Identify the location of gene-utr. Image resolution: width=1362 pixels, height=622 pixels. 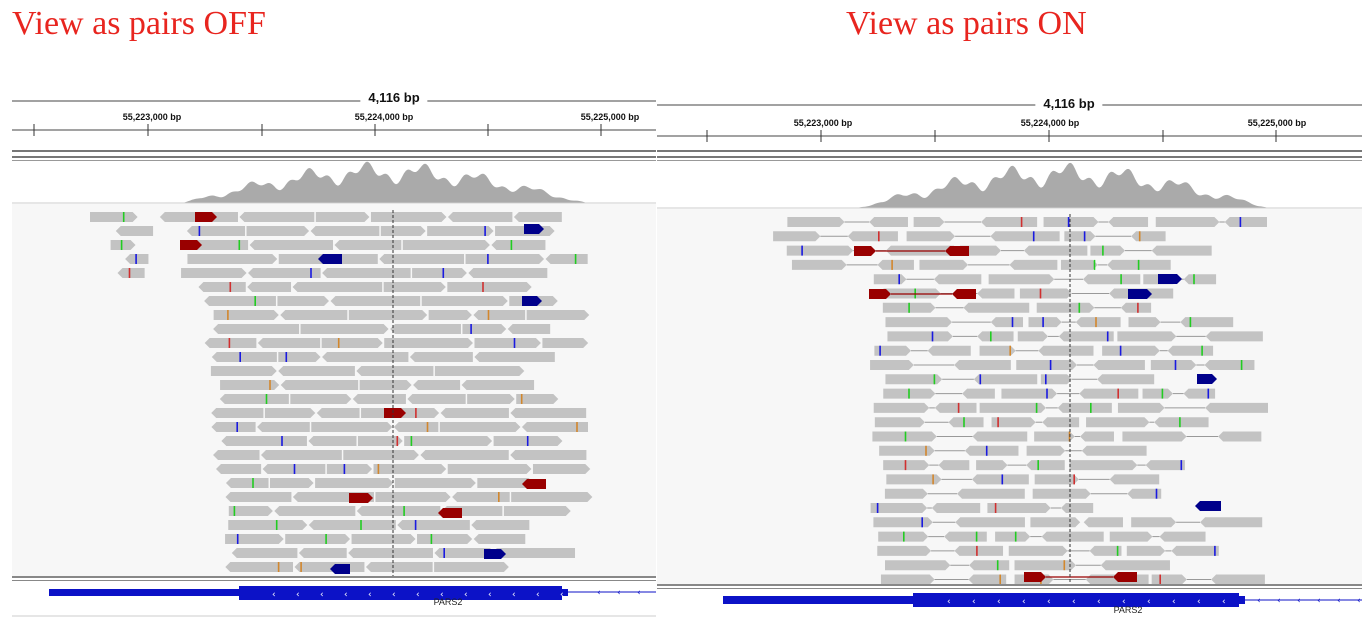
(1242, 600).